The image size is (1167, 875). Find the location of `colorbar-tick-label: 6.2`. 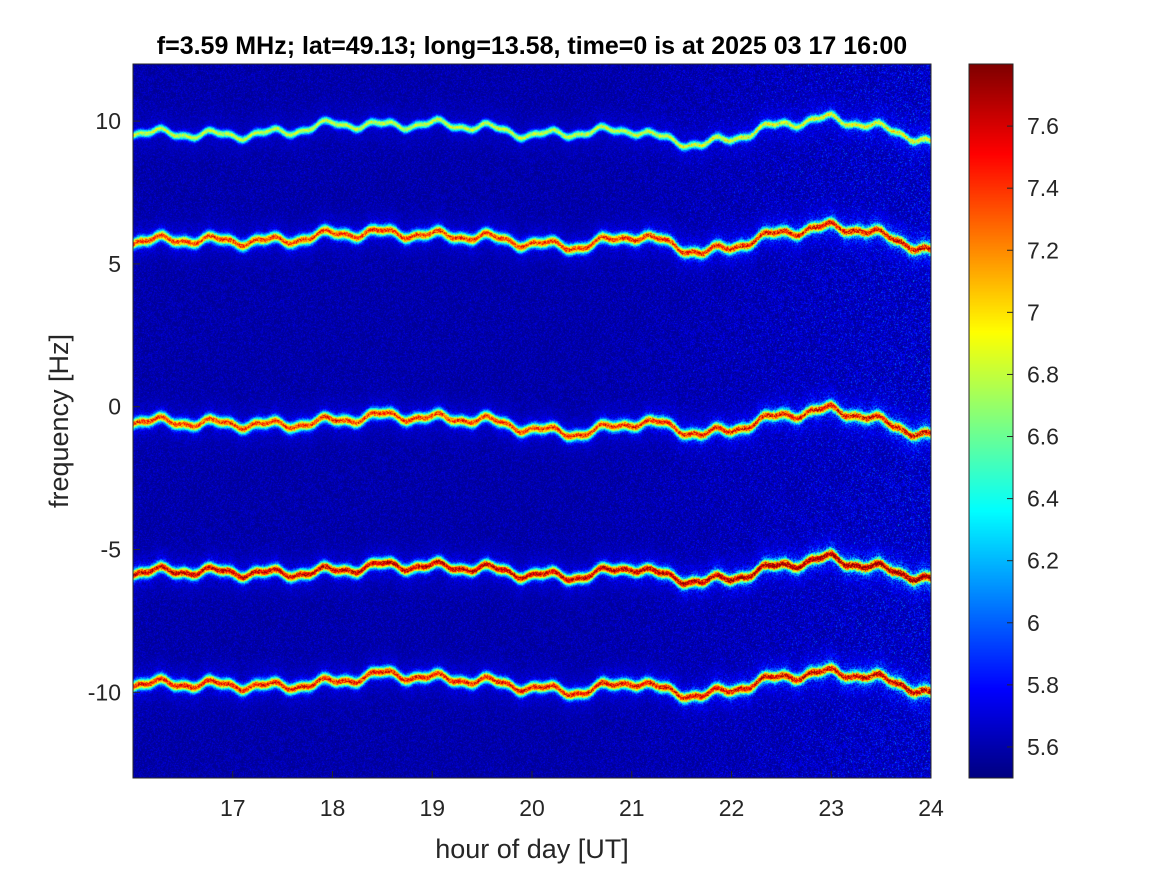

colorbar-tick-label: 6.2 is located at coordinates (1043, 561).